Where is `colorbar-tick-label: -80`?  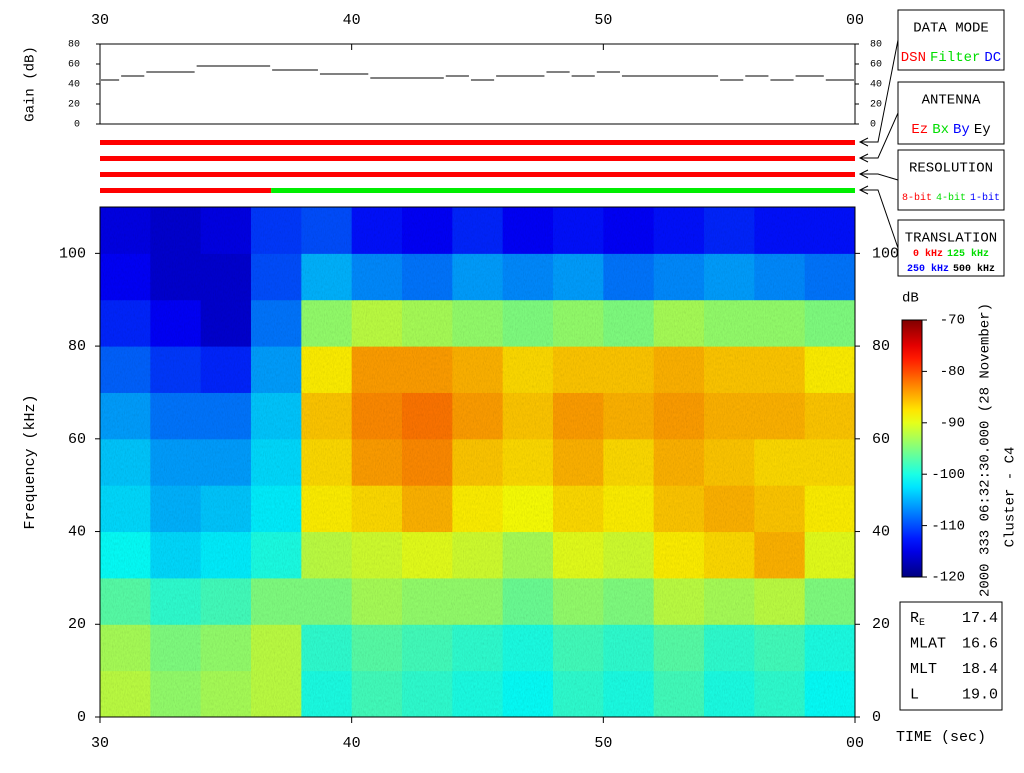
colorbar-tick-label: -80 is located at coordinates (952, 372).